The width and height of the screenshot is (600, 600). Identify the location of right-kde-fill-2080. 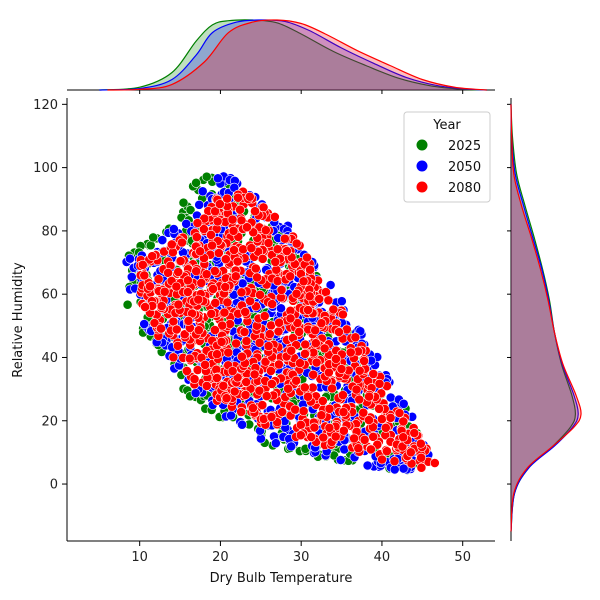
(546, 318).